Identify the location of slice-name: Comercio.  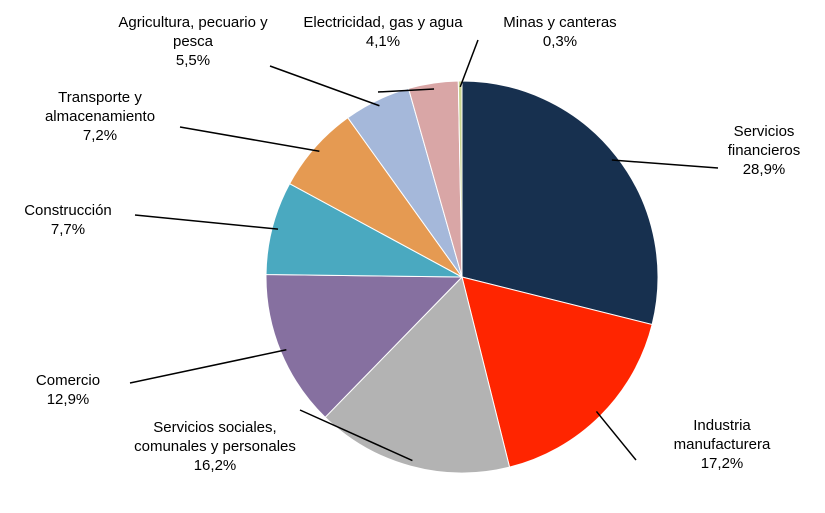
(68, 380).